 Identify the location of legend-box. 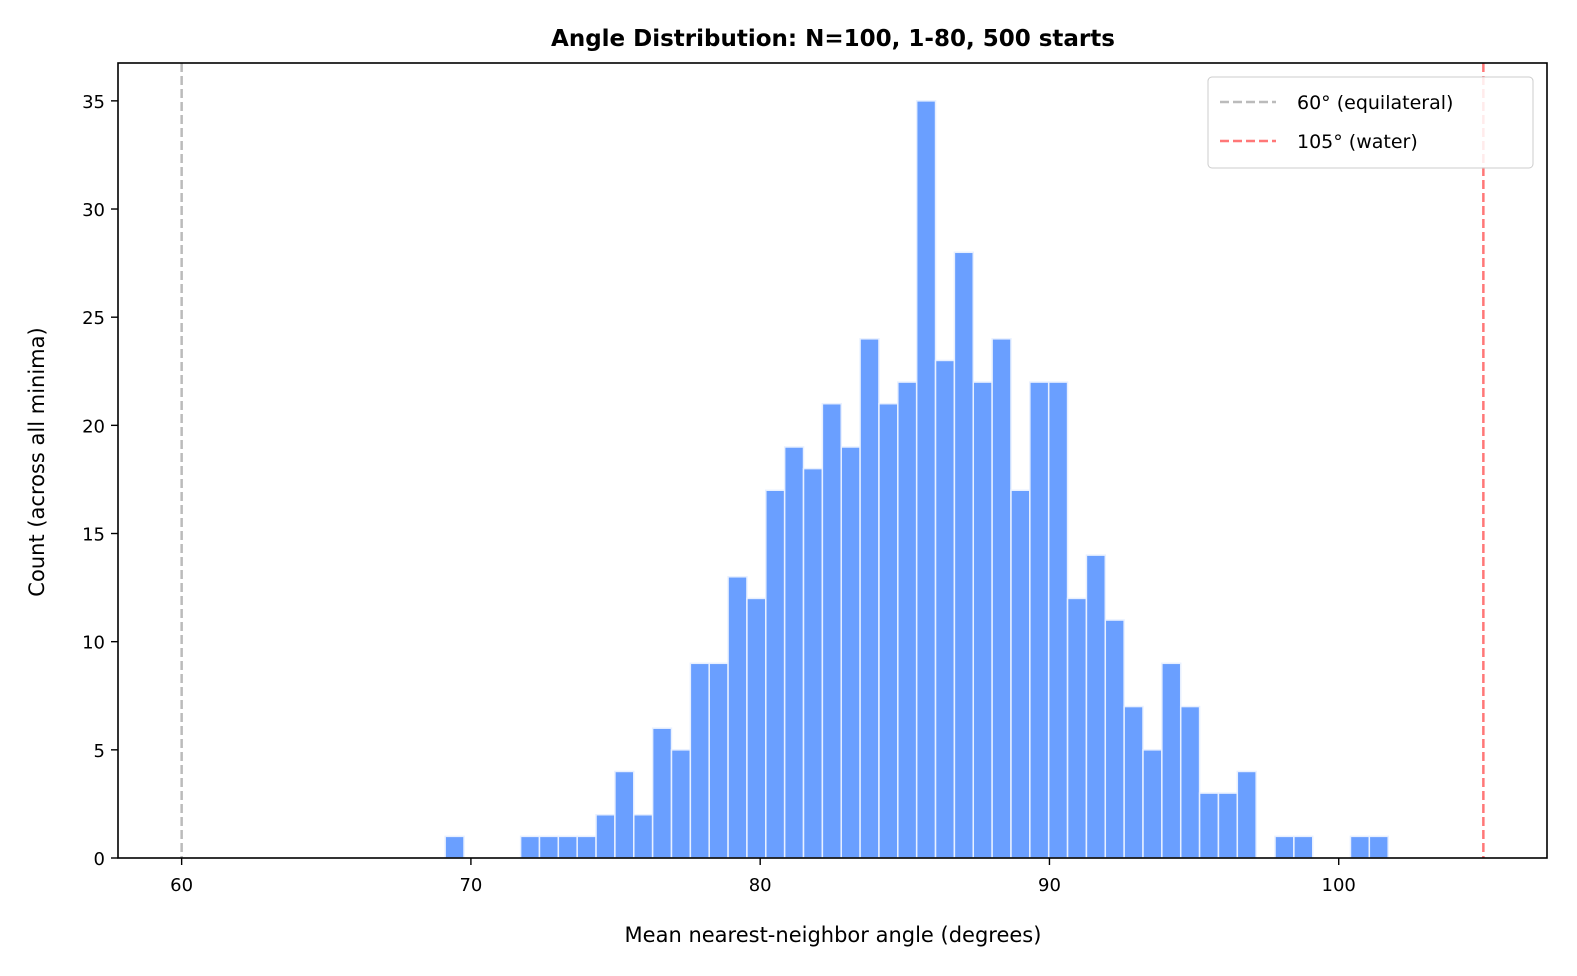
(1370, 122).